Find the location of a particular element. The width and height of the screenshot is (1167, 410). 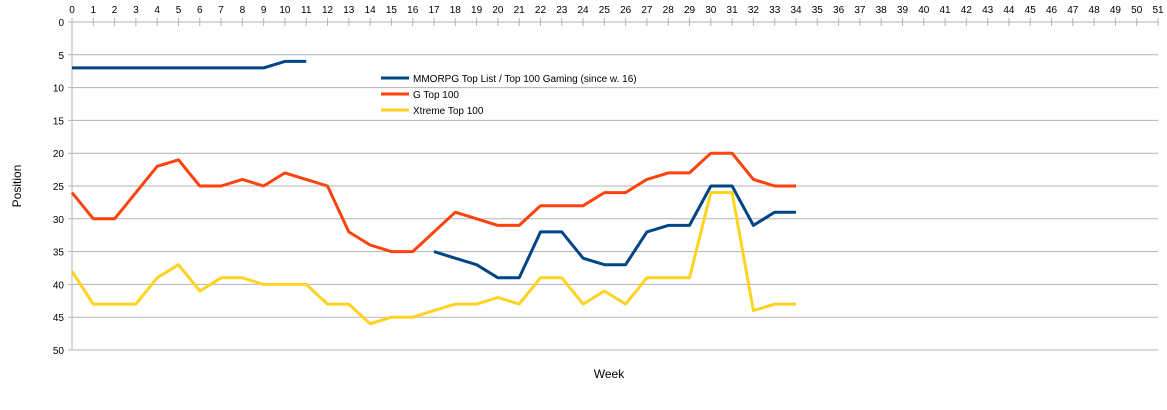

x-tick-label: 41 is located at coordinates (945, 10).